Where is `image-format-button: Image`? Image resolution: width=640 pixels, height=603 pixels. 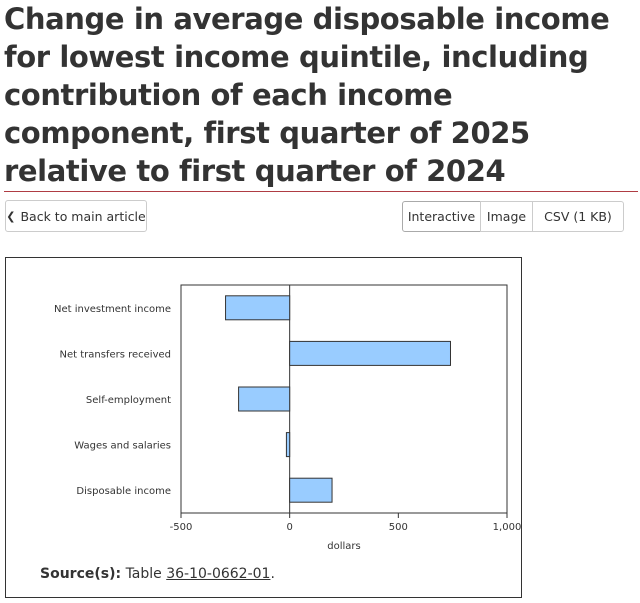 image-format-button: Image is located at coordinates (506, 216).